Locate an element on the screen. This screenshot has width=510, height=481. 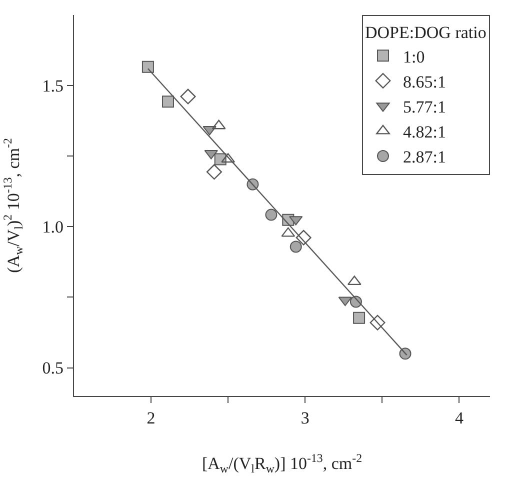
x-tick-label: 2 is located at coordinates (151, 418).